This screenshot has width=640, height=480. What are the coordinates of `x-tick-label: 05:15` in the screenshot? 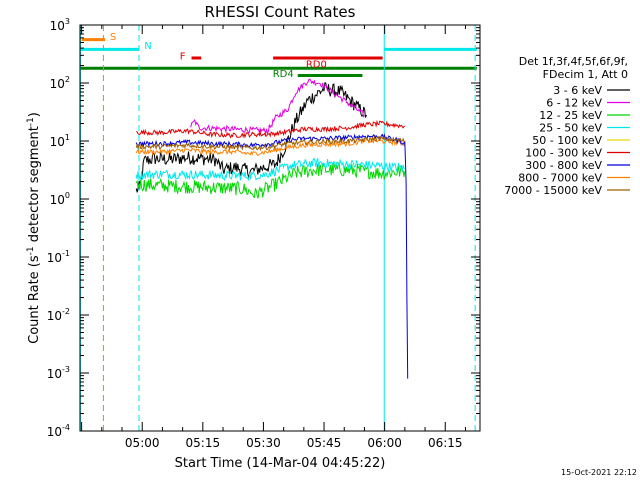 It's located at (203, 443).